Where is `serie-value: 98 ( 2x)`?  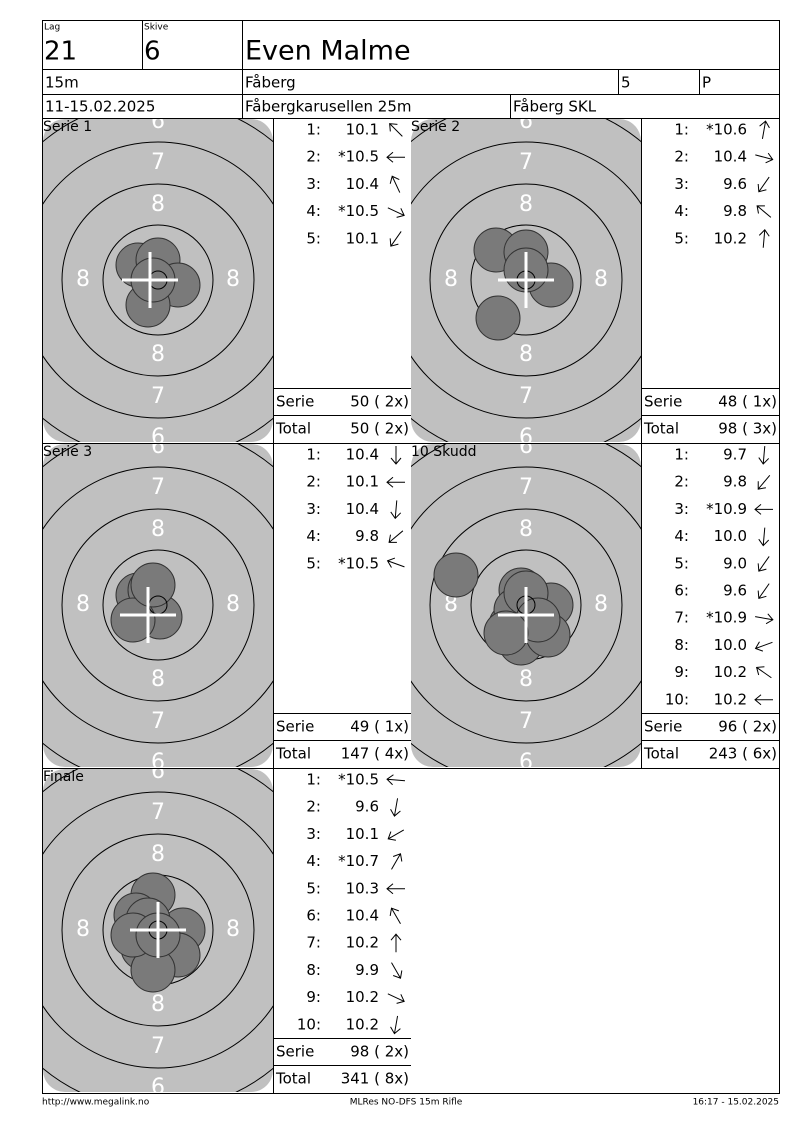 serie-value: 98 ( 2x) is located at coordinates (379, 1052).